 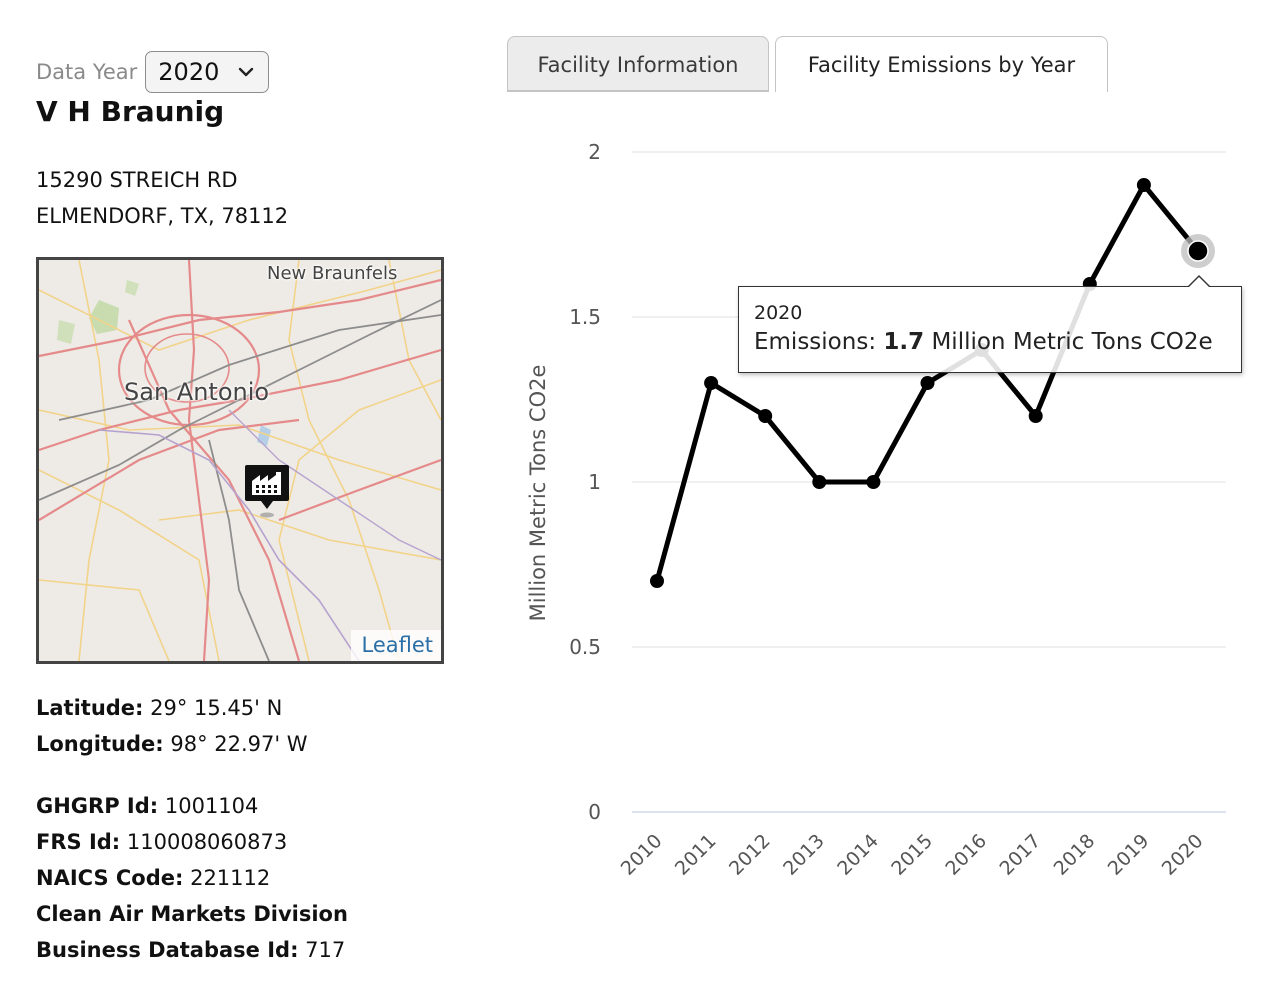 I want to click on x-tick-label: 2016, so click(x=966, y=855).